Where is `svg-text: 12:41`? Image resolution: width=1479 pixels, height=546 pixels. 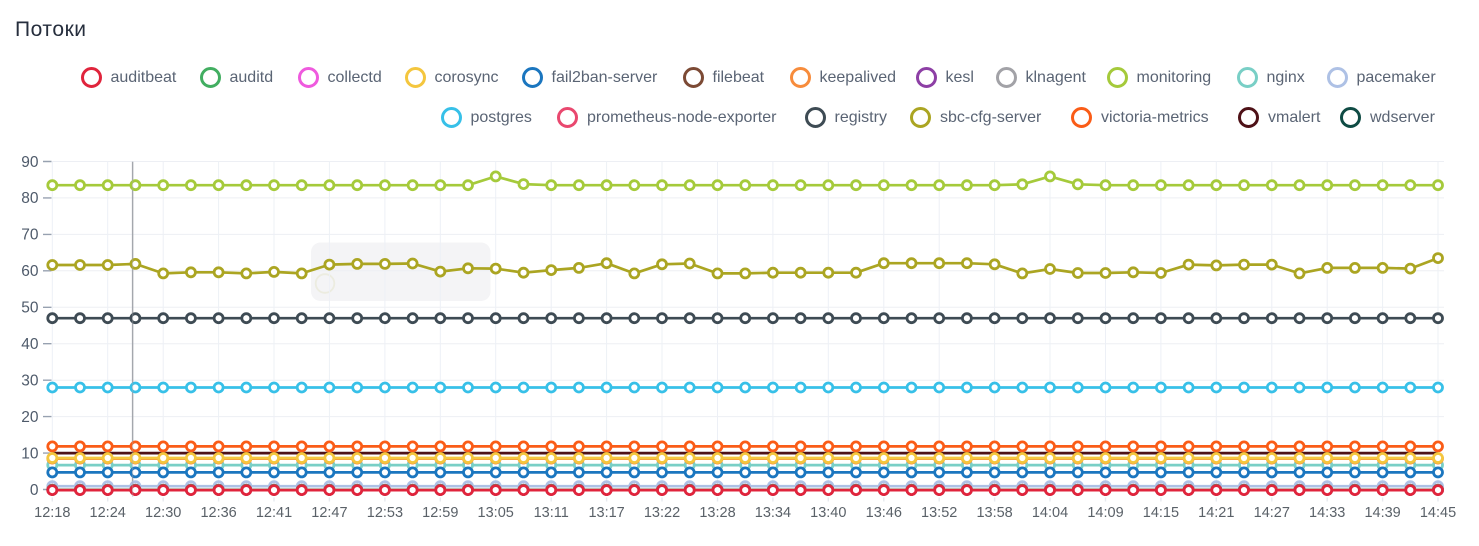 svg-text: 12:41 is located at coordinates (274, 513).